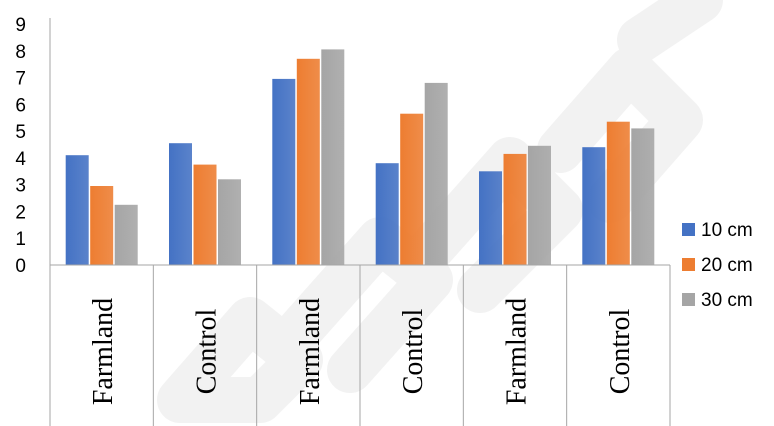  Describe the element at coordinates (20, 52) in the screenshot. I see `y-tick-label: 8` at that location.